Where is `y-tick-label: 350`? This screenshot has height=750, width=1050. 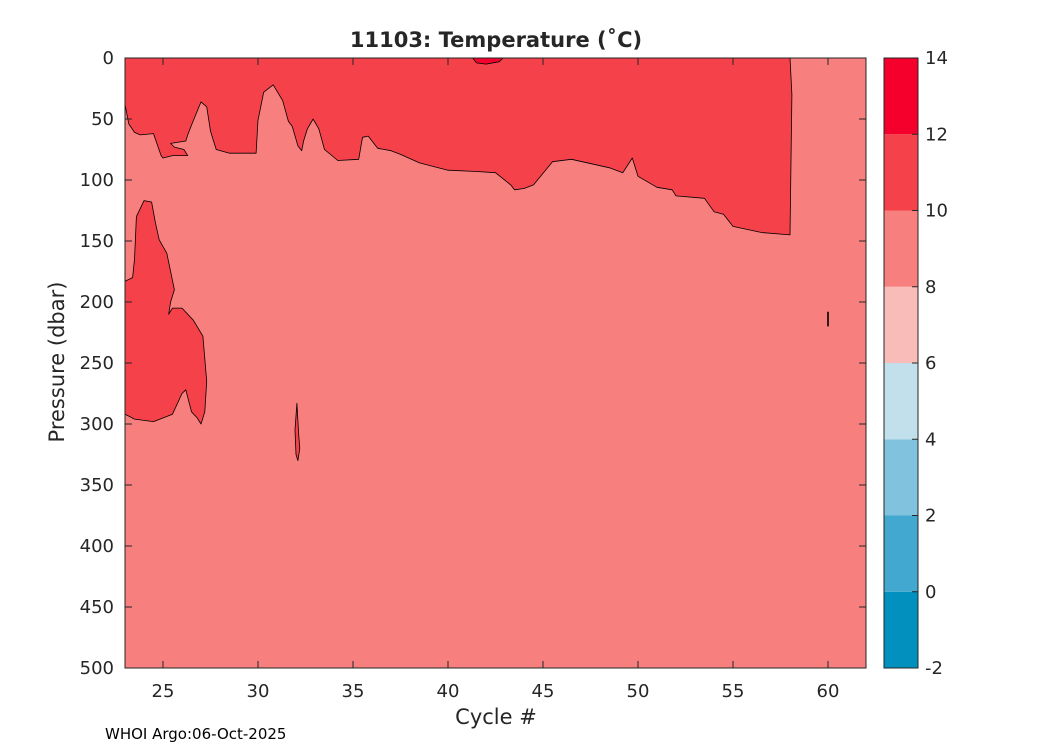
y-tick-label: 350 is located at coordinates (97, 485).